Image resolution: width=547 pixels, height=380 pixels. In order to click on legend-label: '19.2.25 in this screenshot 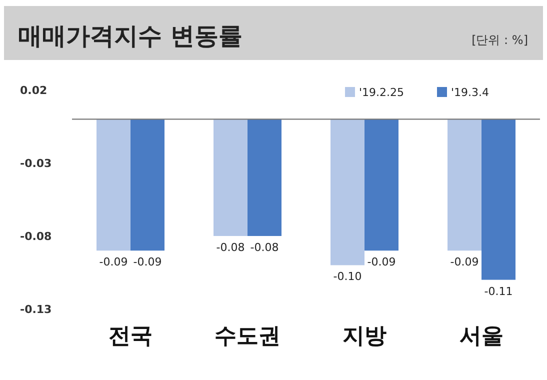, I will do `click(381, 92)`.